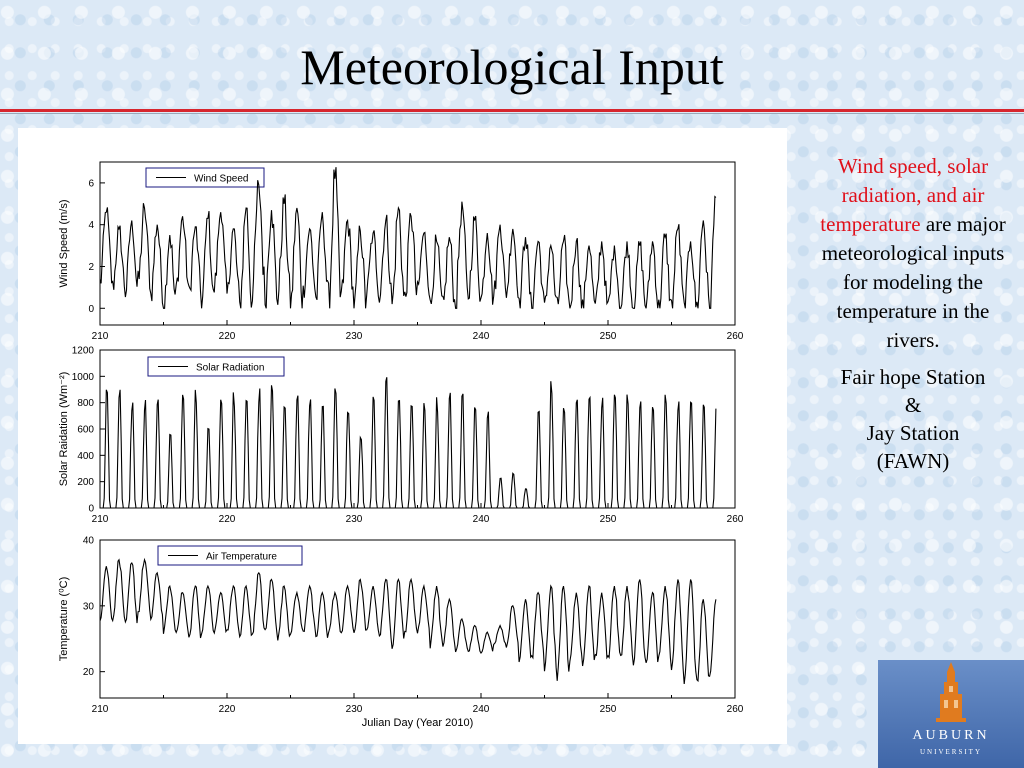  I want to click on logo-subtitle: UNIVERSITY, so click(951, 752).